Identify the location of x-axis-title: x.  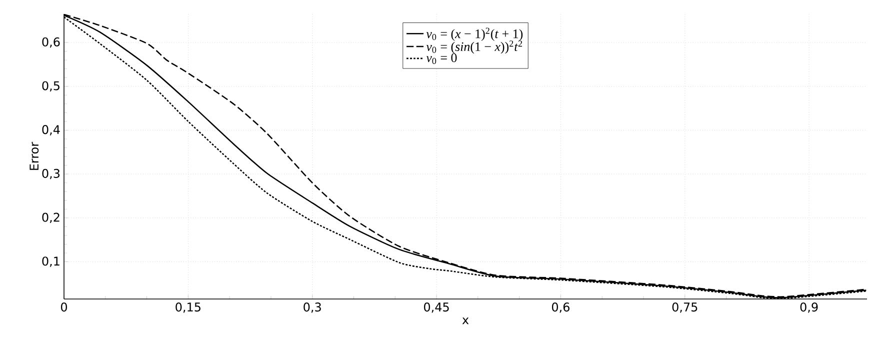
(465, 321).